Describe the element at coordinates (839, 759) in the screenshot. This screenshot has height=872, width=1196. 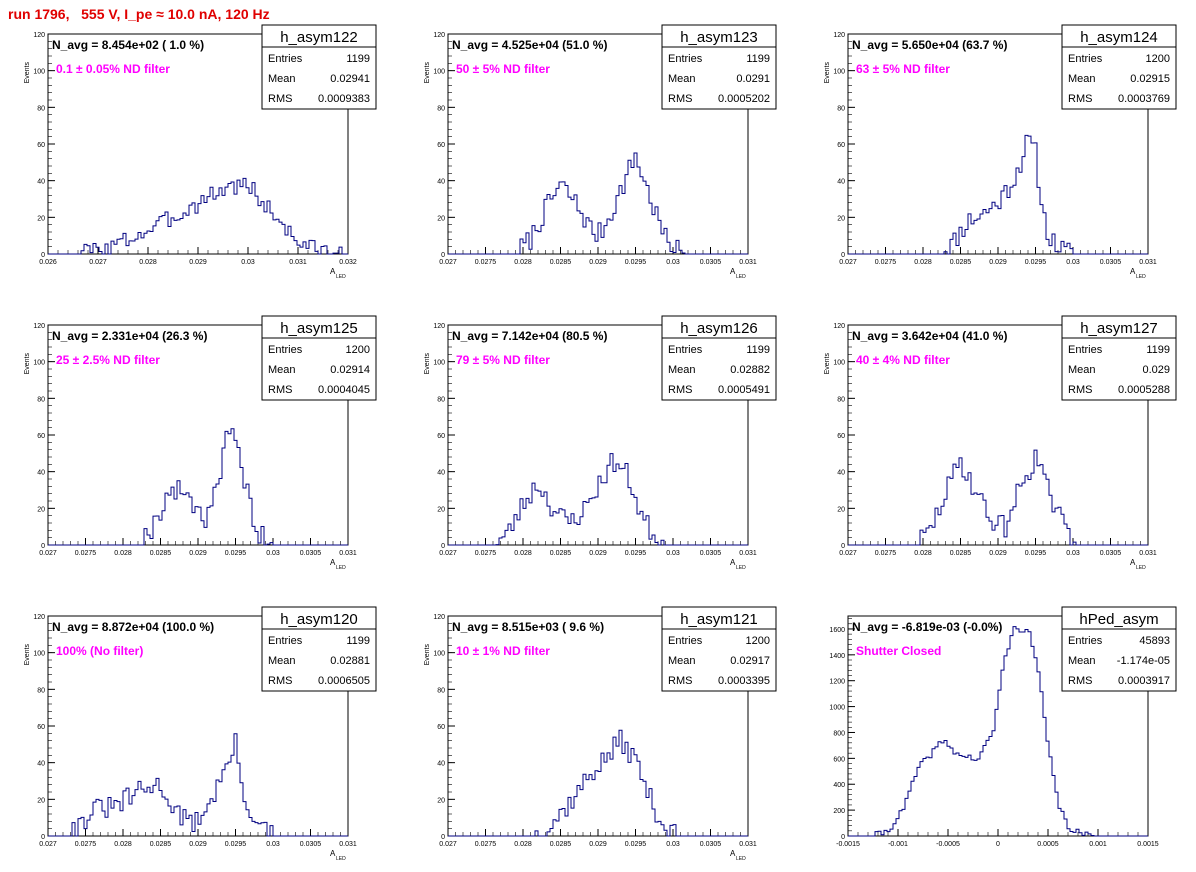
I see `y-tick-label: 600` at that location.